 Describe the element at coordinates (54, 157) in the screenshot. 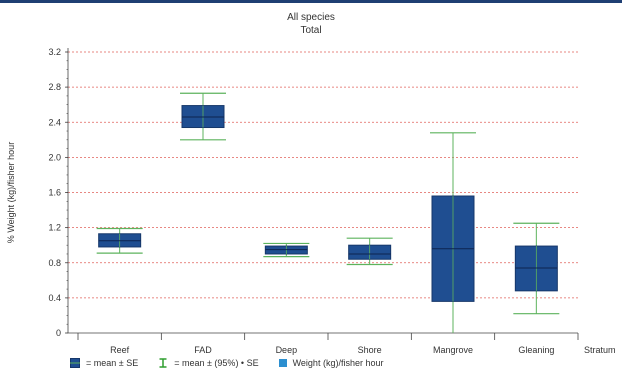

I see `y-tick-label: 2.0` at that location.